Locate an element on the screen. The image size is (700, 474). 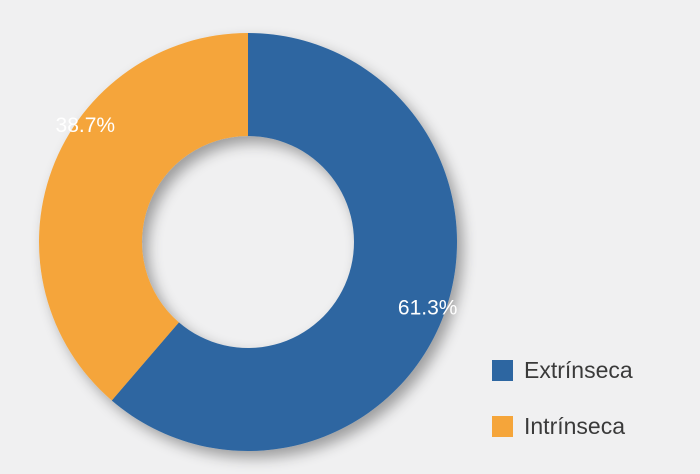
legend-swatch-extrinseca is located at coordinates (502, 370).